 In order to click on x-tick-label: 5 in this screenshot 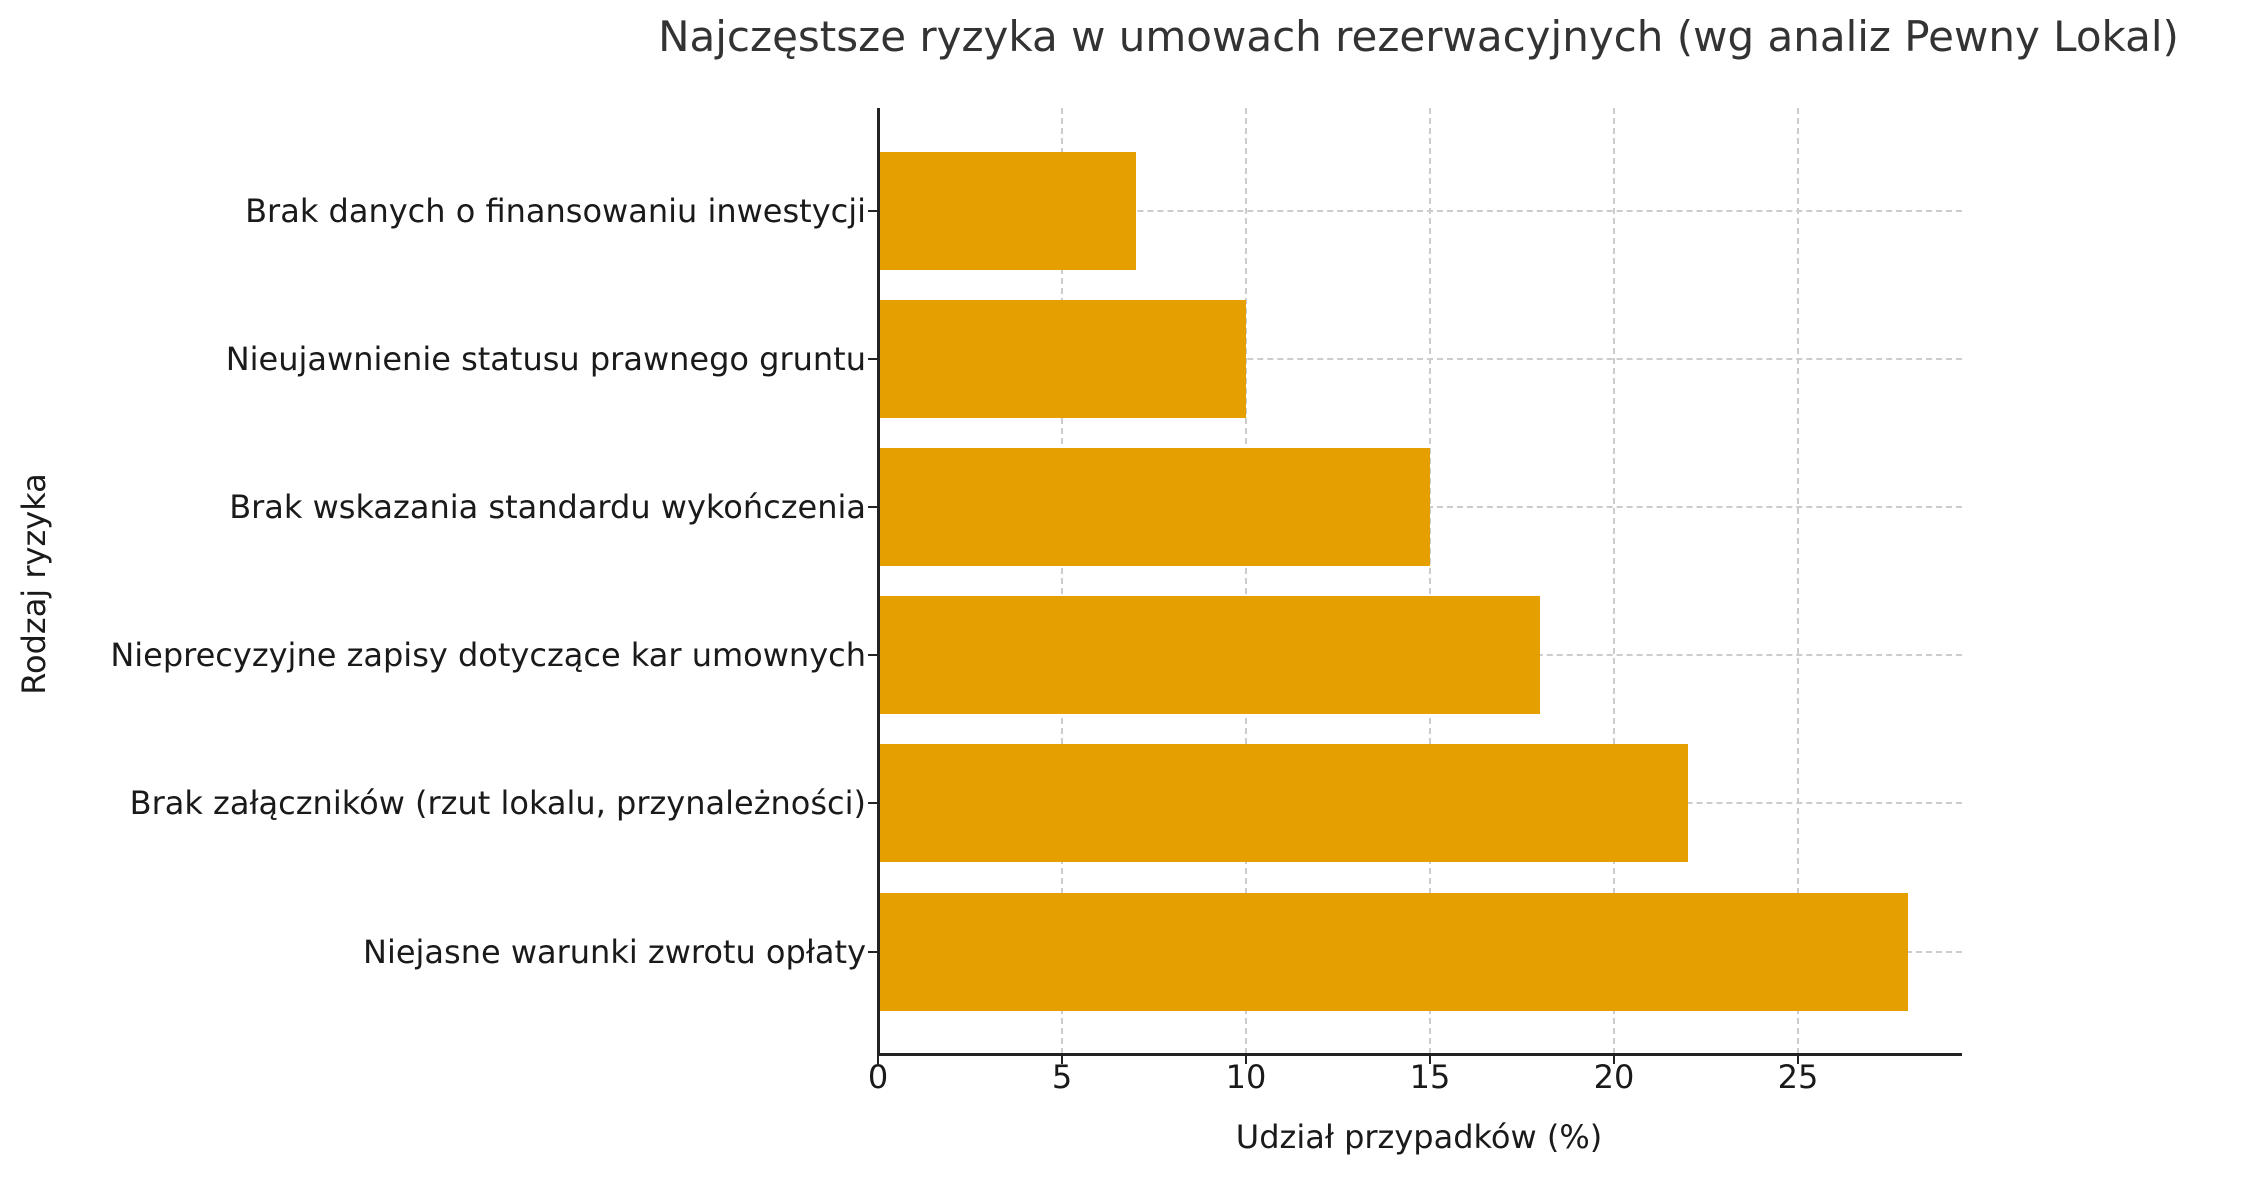, I will do `click(1062, 1077)`.